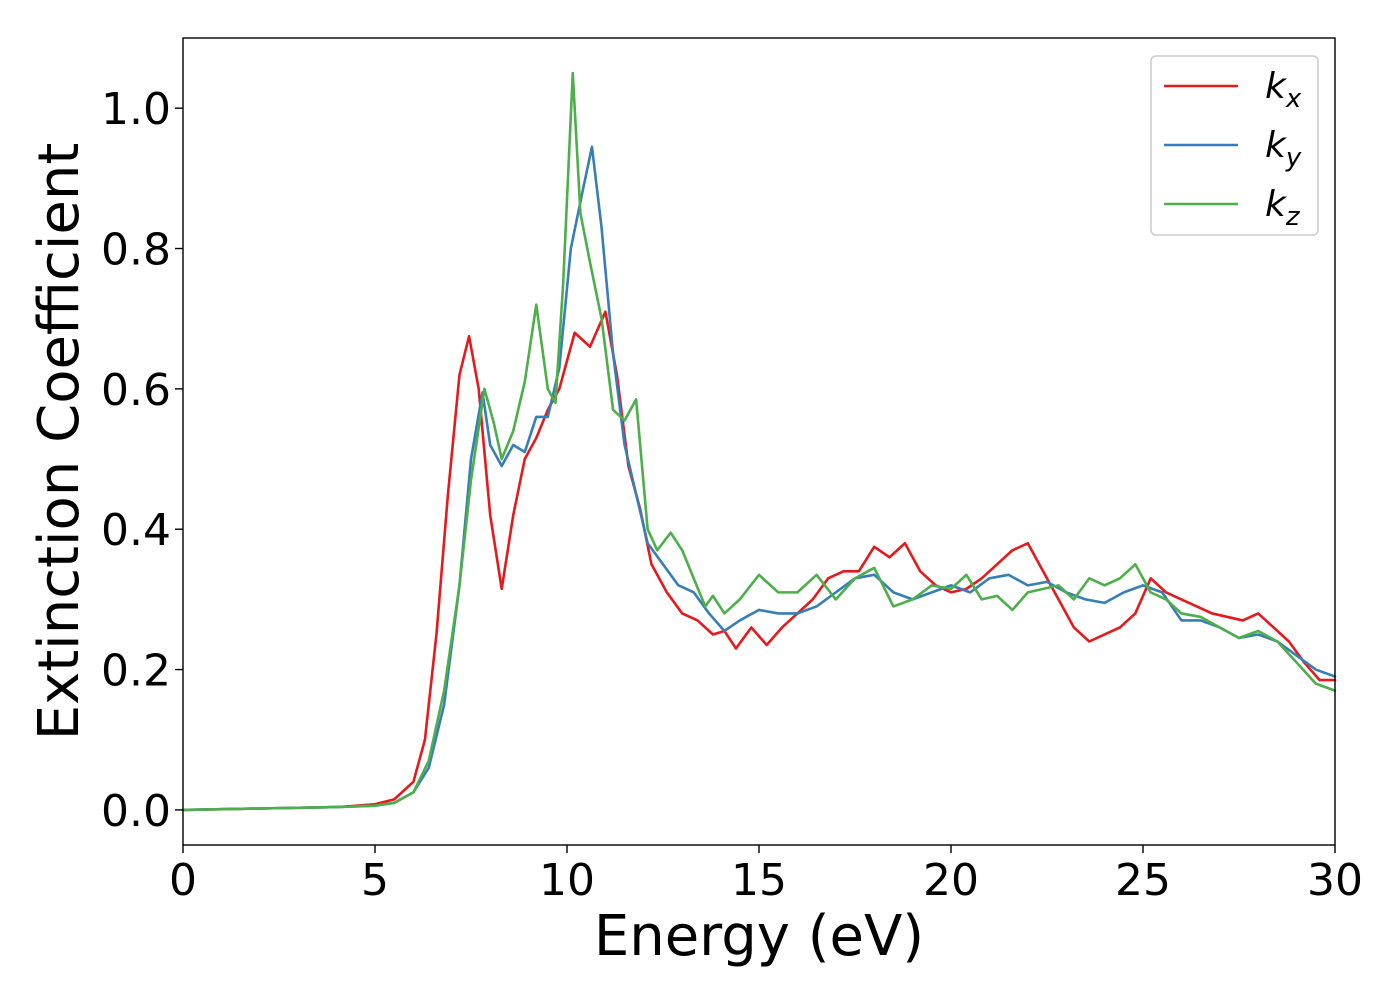  Describe the element at coordinates (1143, 880) in the screenshot. I see `x-tick-label: 25` at that location.